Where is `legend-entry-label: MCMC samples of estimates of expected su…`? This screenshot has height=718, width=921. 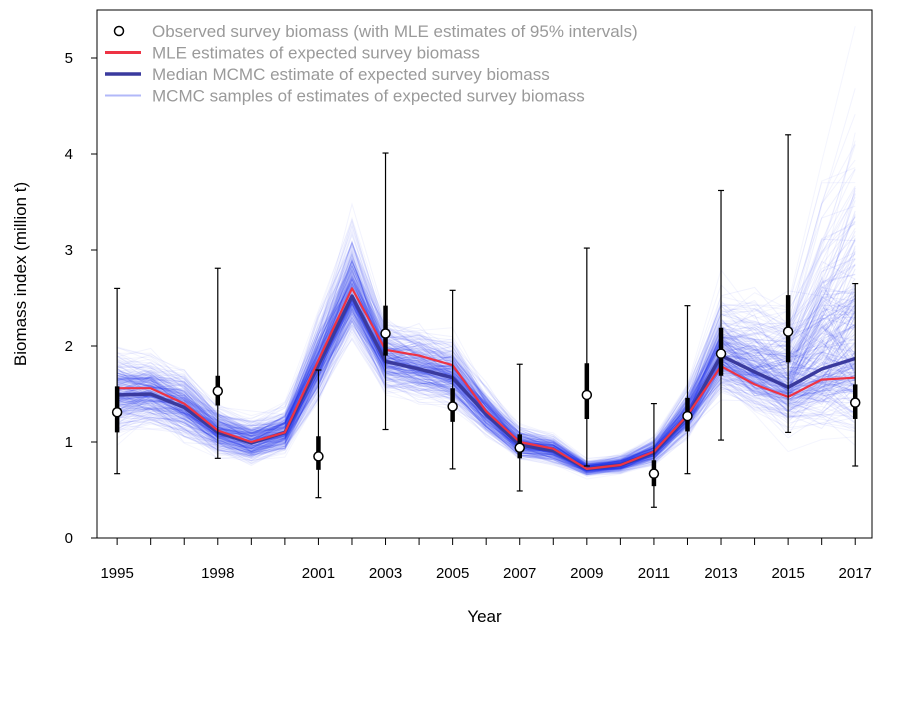
legend-entry-label: MCMC samples of estimates of expected su… is located at coordinates (368, 96).